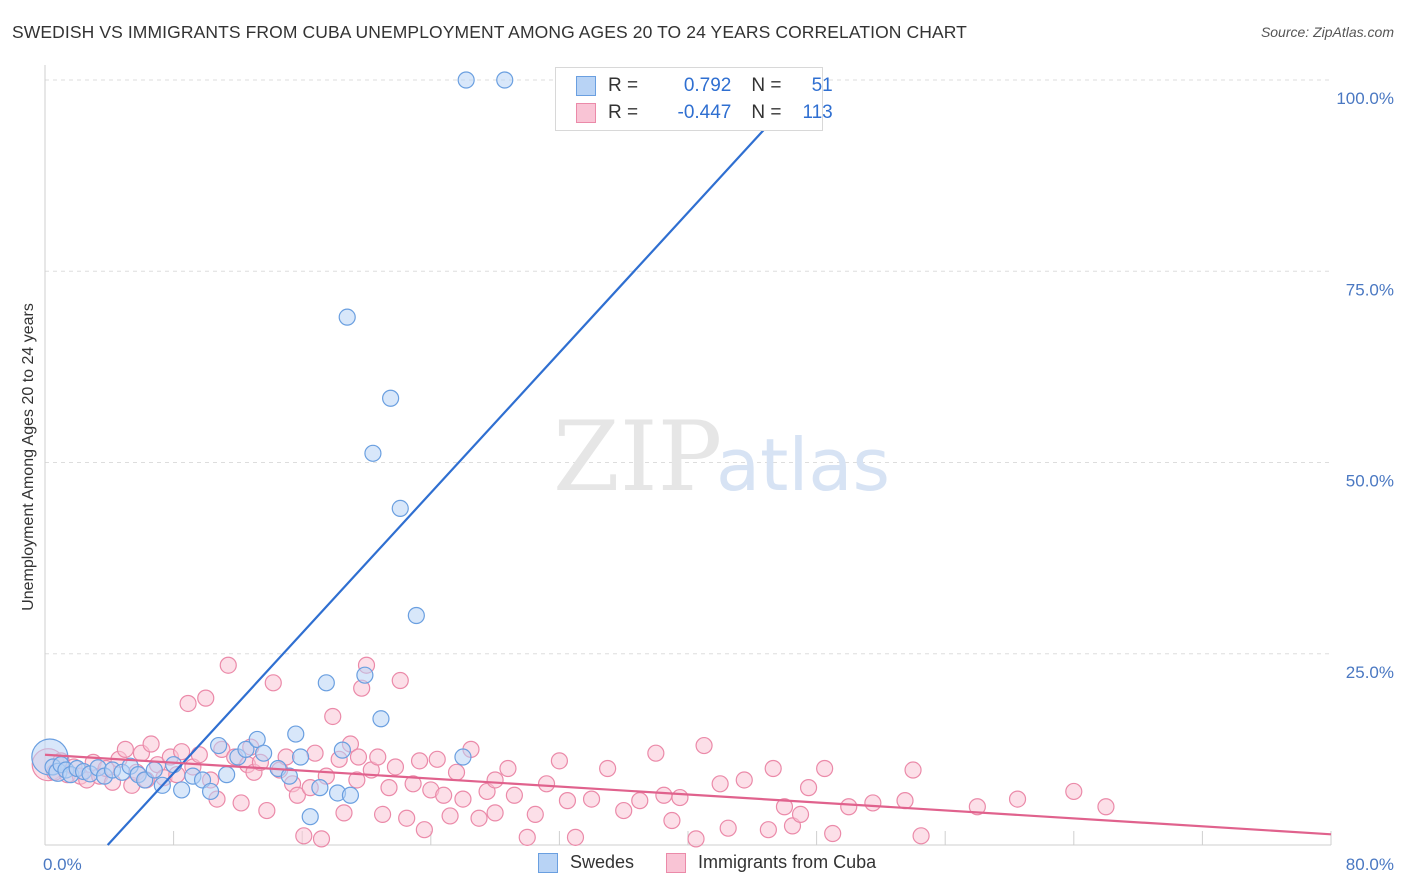  Describe the element at coordinates (586, 86) in the screenshot. I see `swedes-swatch` at that location.